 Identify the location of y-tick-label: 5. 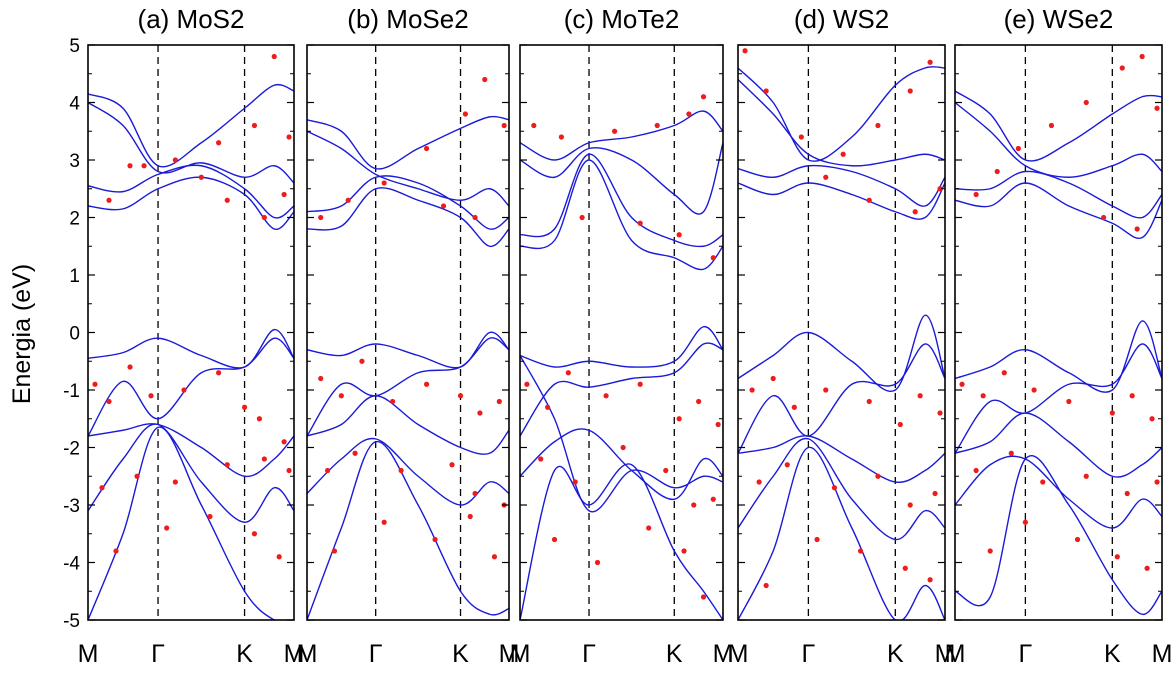
(74, 46).